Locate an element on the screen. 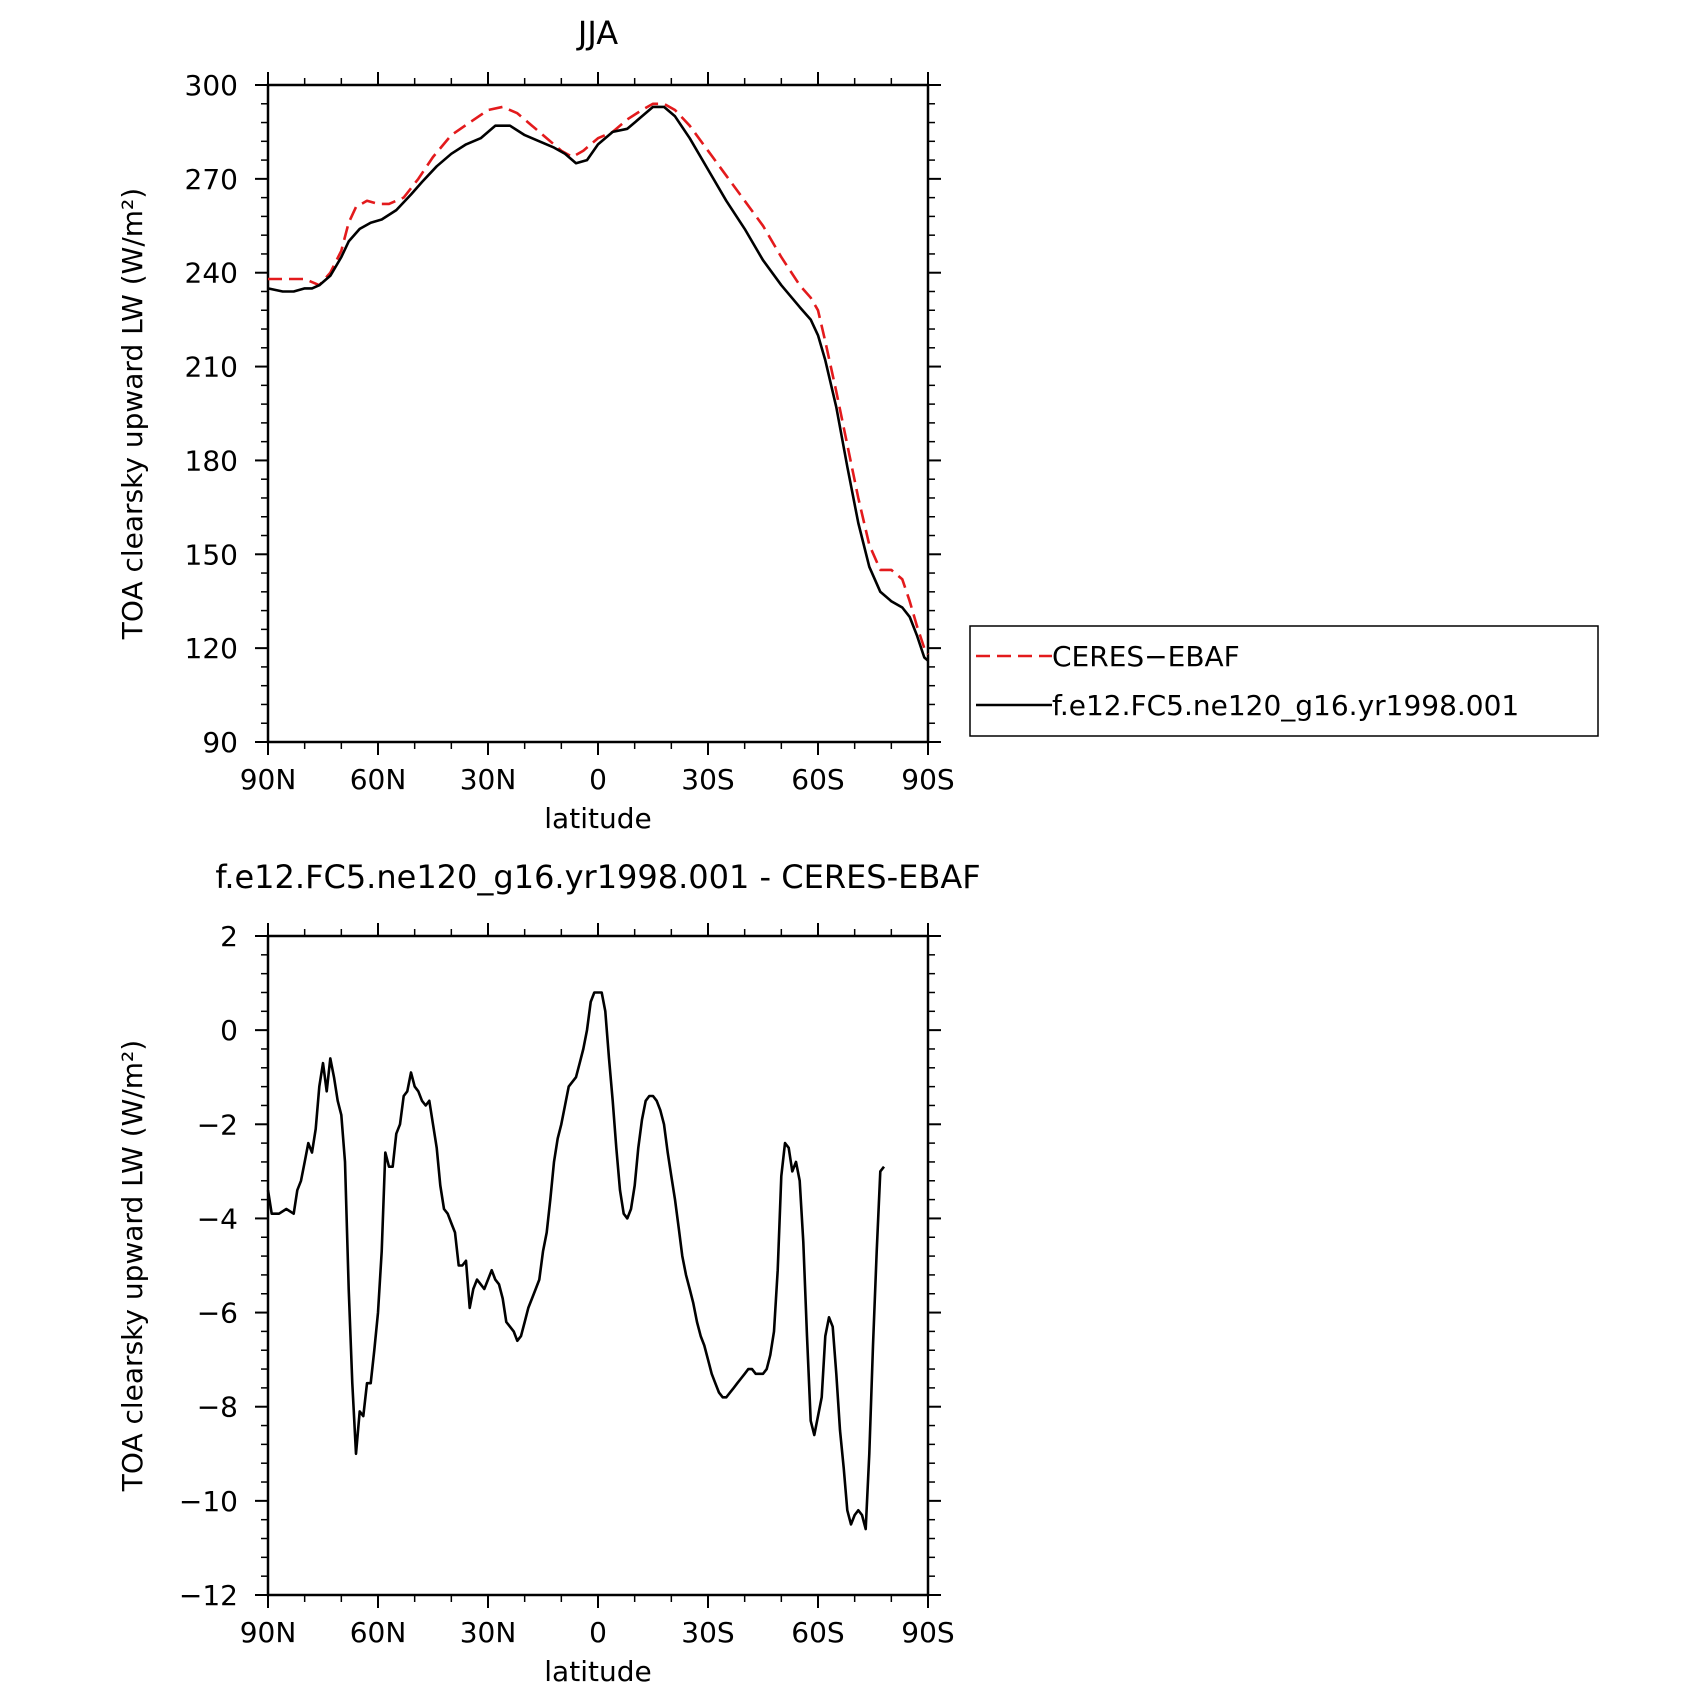 This screenshot has width=1694, height=1708. y-tick-label: 2 is located at coordinates (229, 936).